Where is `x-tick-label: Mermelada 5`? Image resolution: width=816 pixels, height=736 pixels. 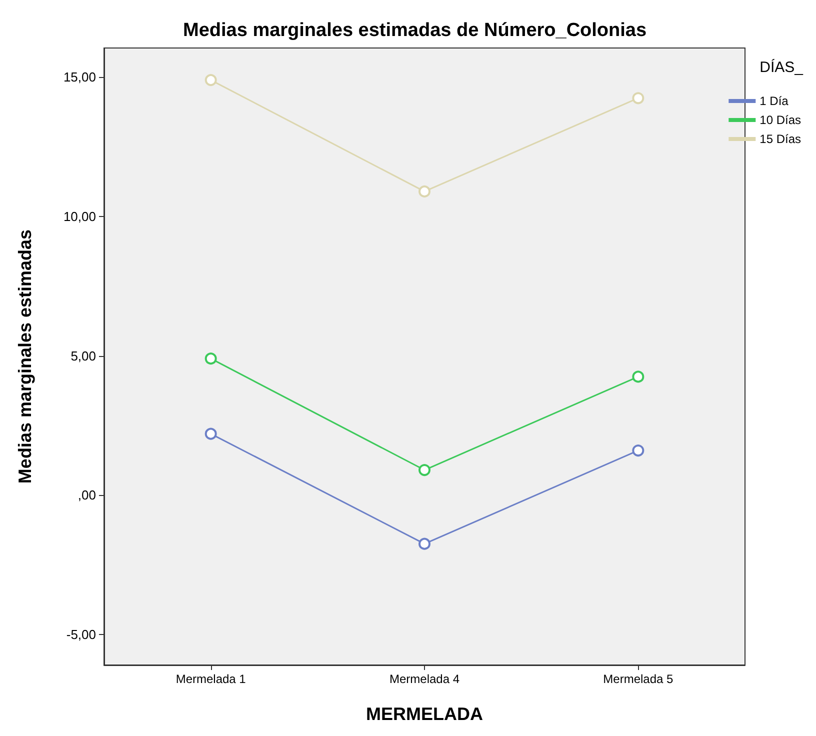 x-tick-label: Mermelada 5 is located at coordinates (638, 679).